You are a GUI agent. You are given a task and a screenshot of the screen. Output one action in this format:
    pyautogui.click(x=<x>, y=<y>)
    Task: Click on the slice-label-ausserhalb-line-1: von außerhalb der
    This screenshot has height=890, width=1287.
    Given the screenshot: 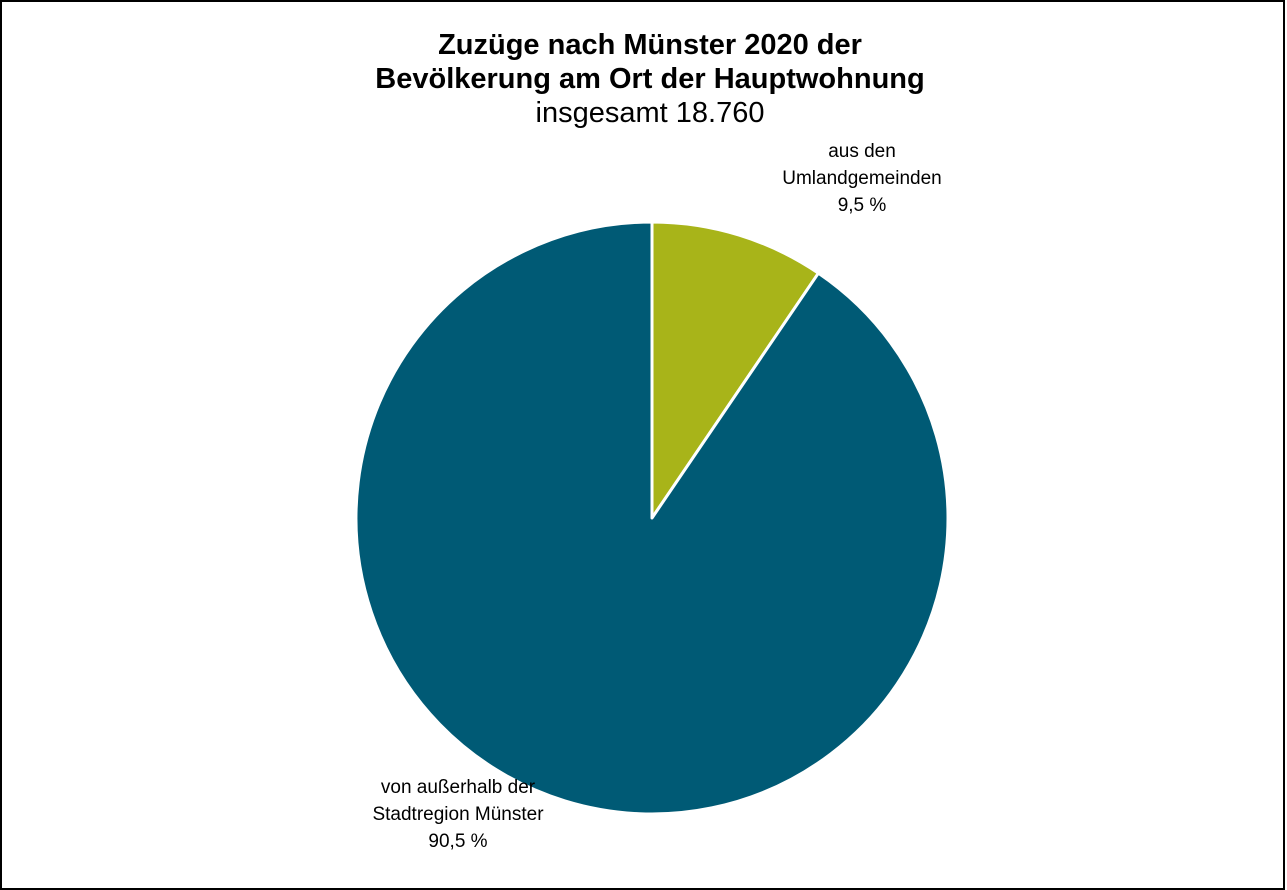 What is the action you would take?
    pyautogui.click(x=458, y=787)
    